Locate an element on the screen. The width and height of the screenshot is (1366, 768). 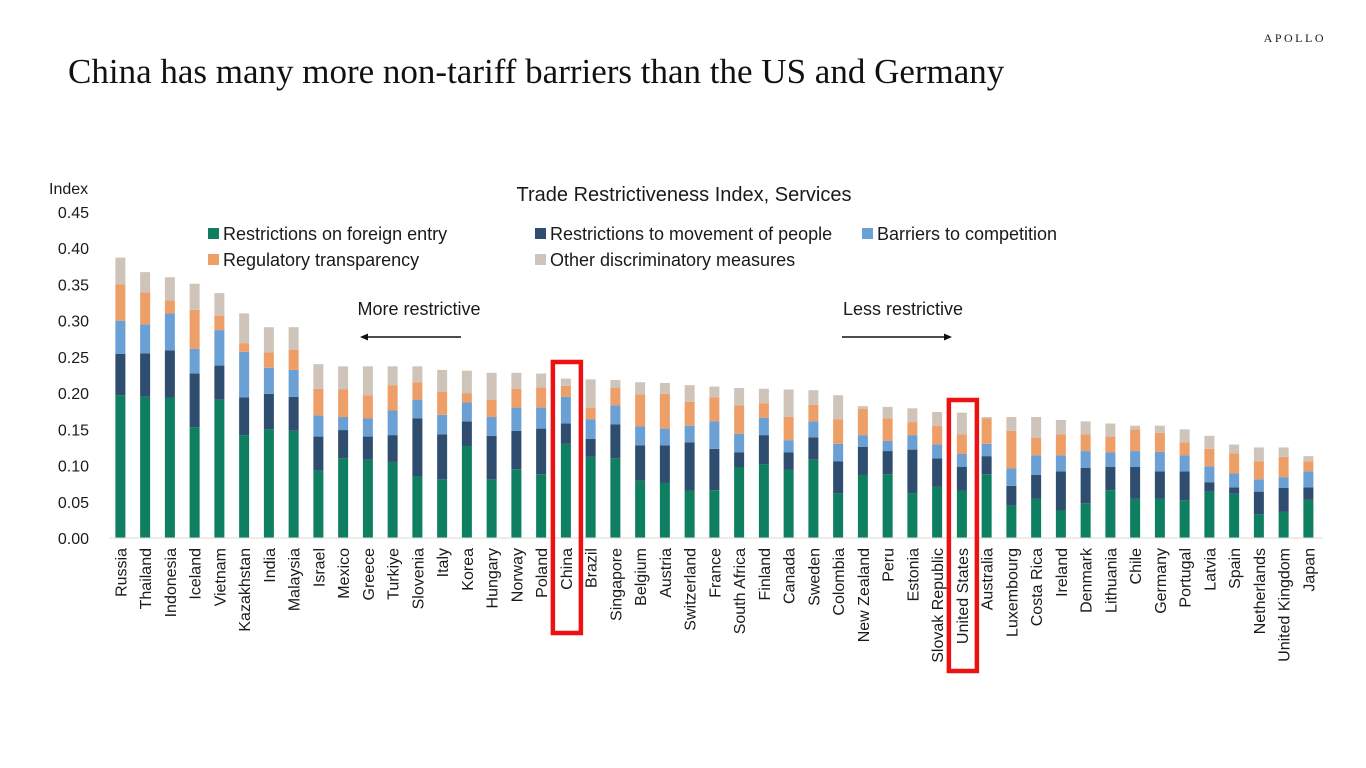
bar-lithuania-restrictions-on-foreign-entry is located at coordinates (1110, 514).